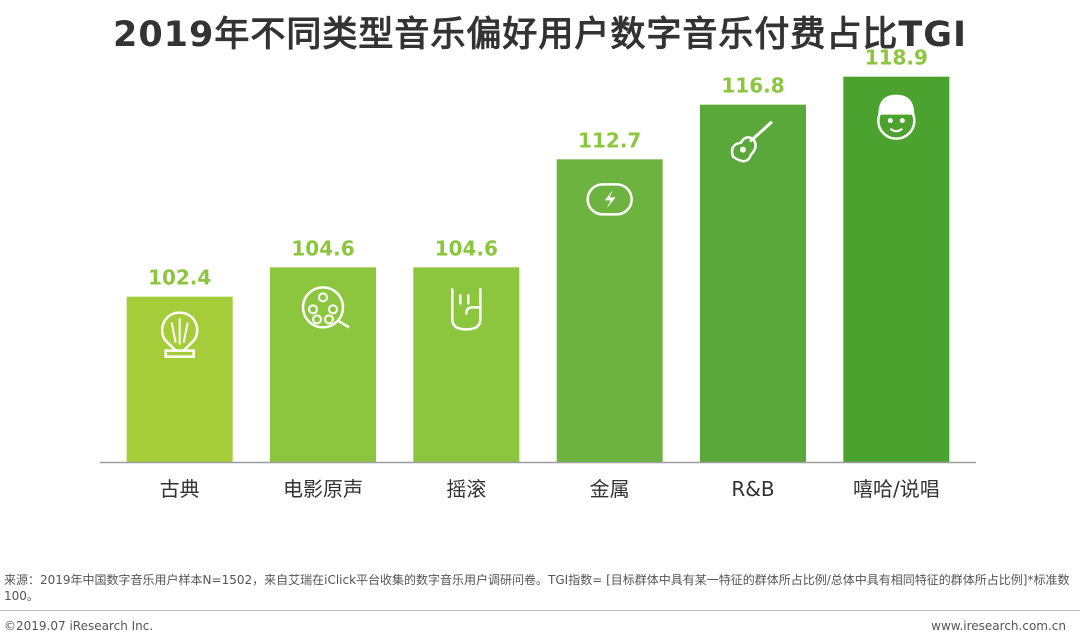 The image size is (1080, 641). What do you see at coordinates (751, 142) in the screenshot?
I see `guitar-icon` at bounding box center [751, 142].